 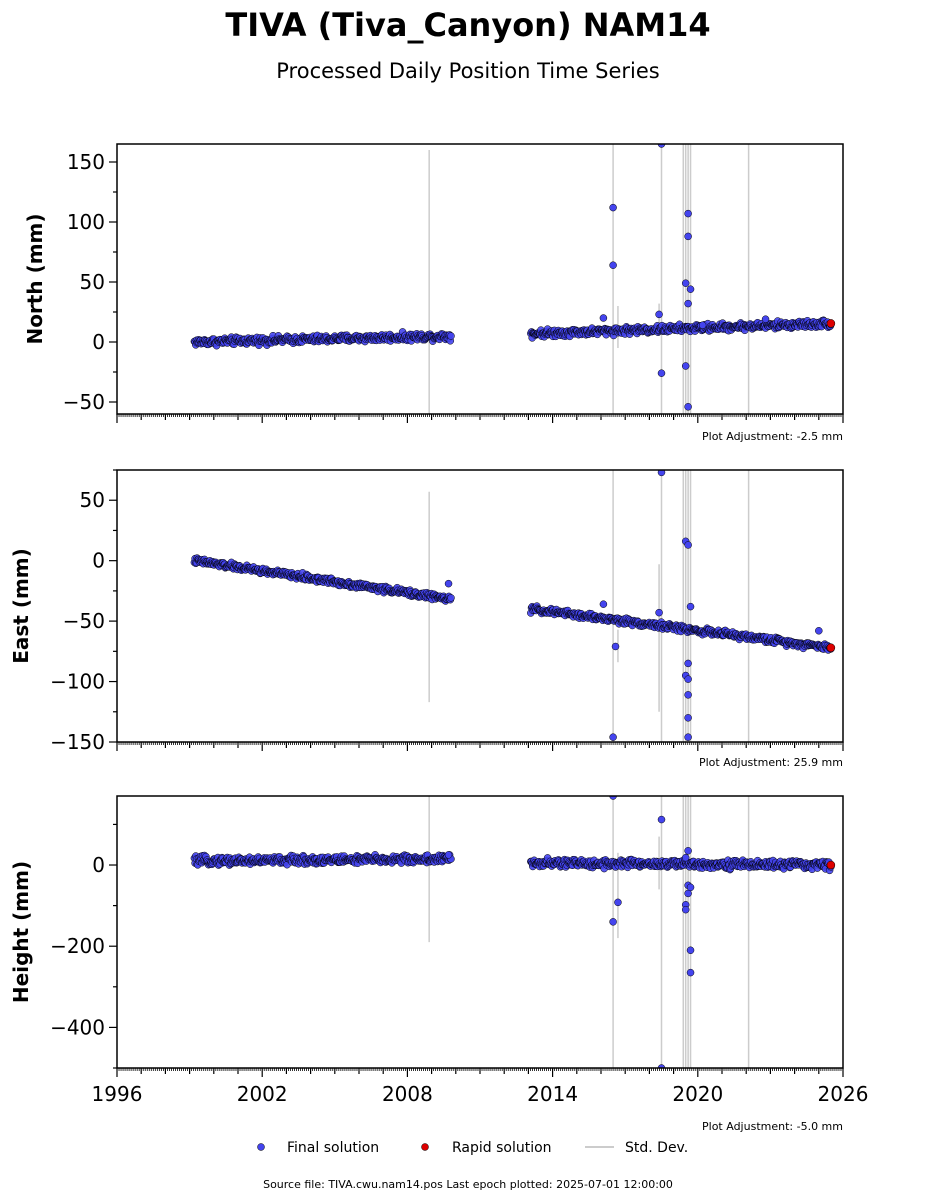 What do you see at coordinates (407, 1094) in the screenshot?
I see `x-tick-label: 2008` at bounding box center [407, 1094].